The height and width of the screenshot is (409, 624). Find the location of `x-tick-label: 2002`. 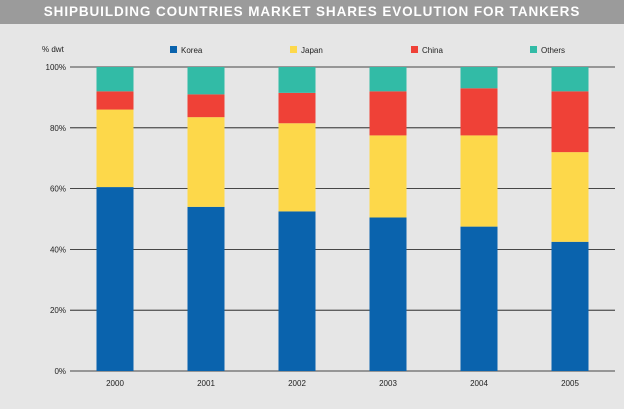

x-tick-label: 2002 is located at coordinates (297, 383).